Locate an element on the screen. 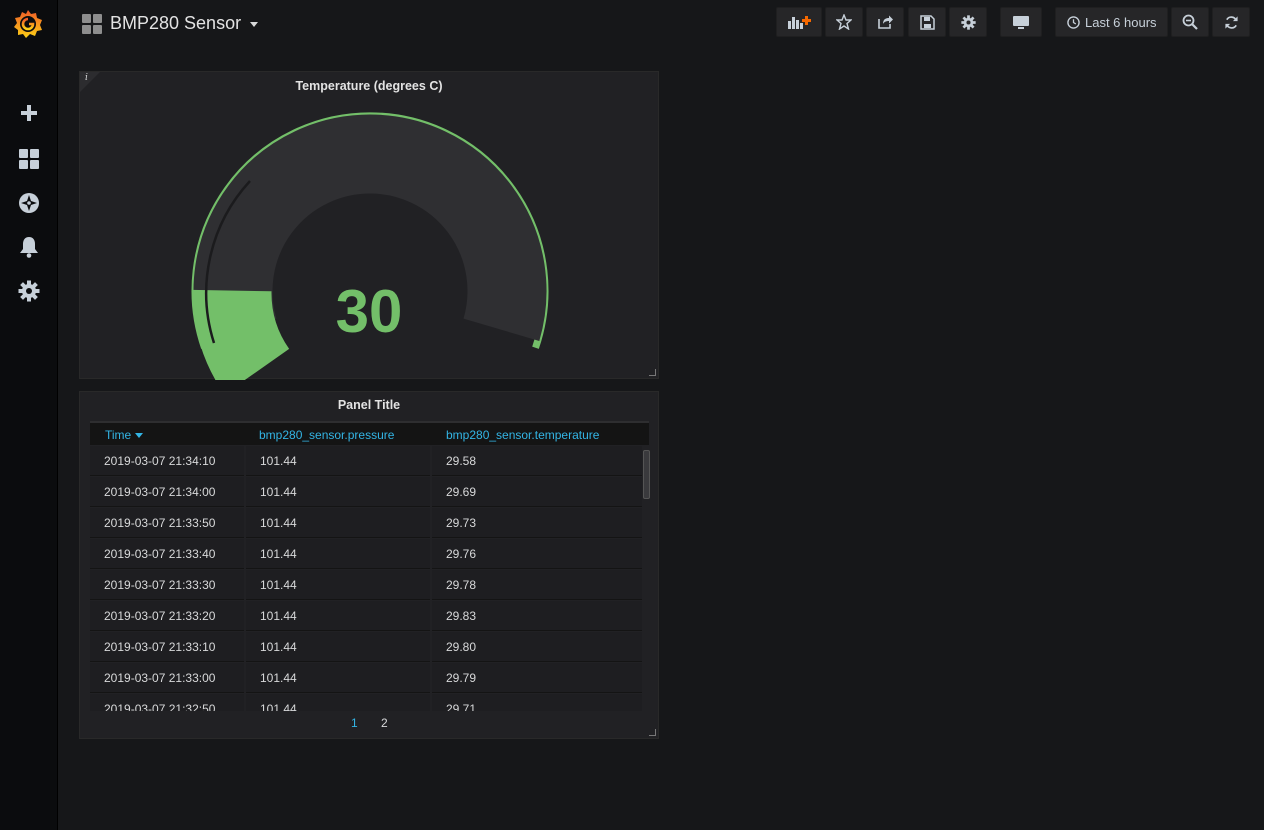 Image resolution: width=1264 pixels, height=830 pixels. dashboard-navbar: BMP280 Sensor is located at coordinates (661, 25).